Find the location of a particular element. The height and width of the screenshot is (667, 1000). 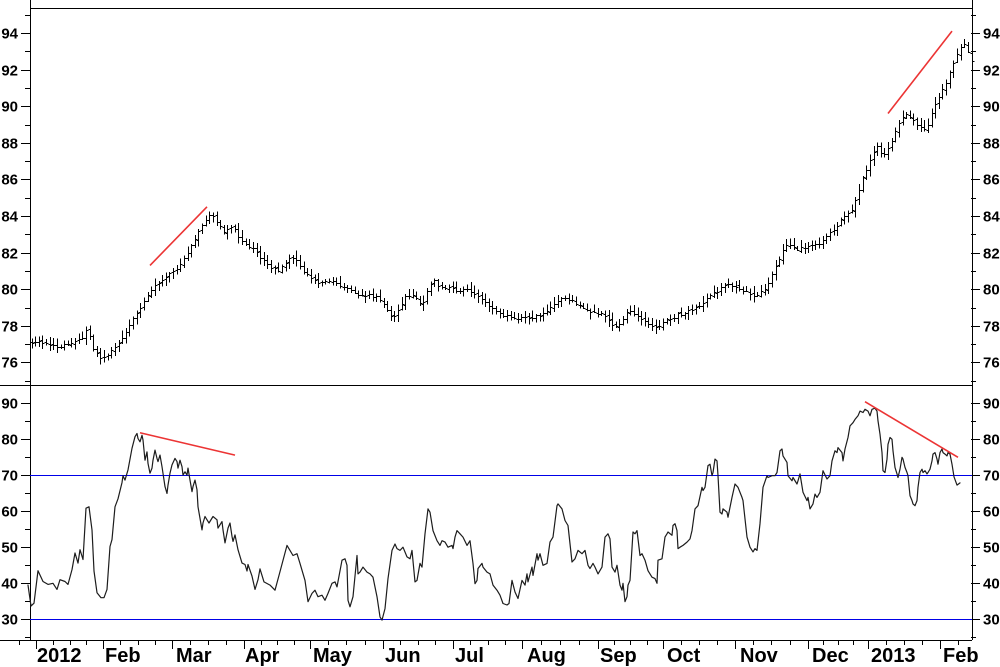

y-axis-label-left: 86 is located at coordinates (9, 180).